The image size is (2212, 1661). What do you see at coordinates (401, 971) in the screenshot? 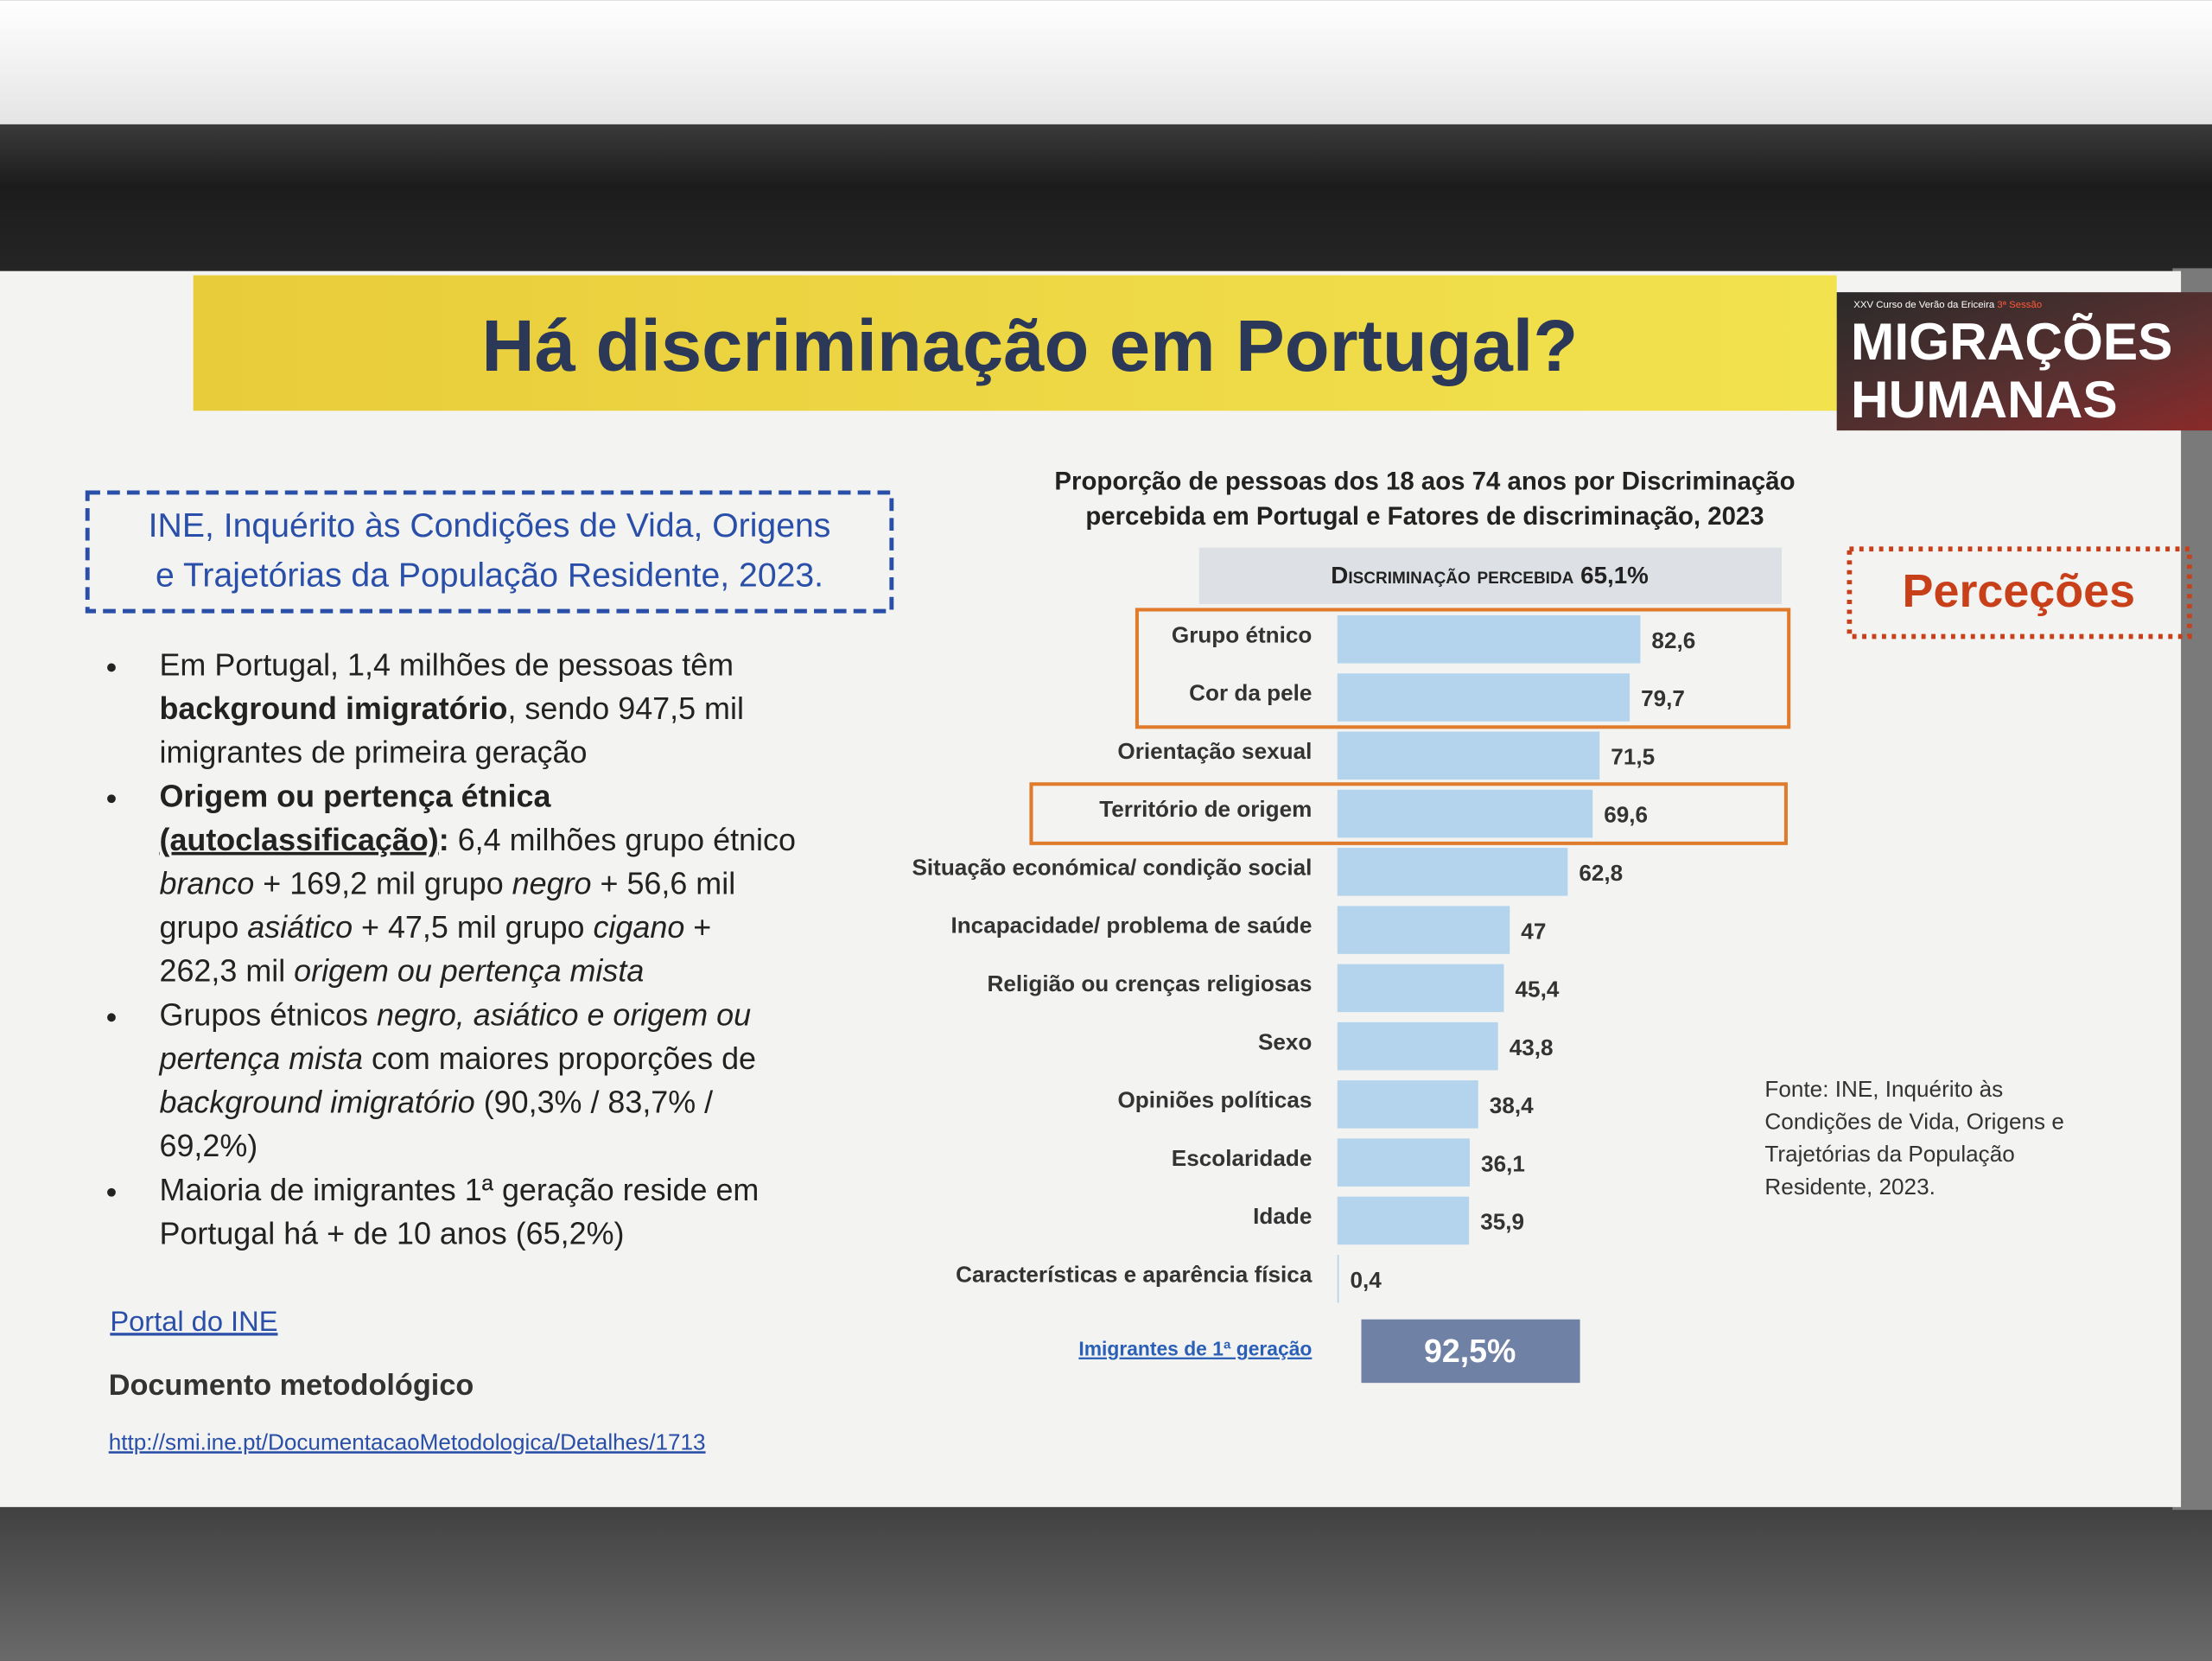
I see `bullet-line: 262,3 mil origem ou pertença mista` at bounding box center [401, 971].